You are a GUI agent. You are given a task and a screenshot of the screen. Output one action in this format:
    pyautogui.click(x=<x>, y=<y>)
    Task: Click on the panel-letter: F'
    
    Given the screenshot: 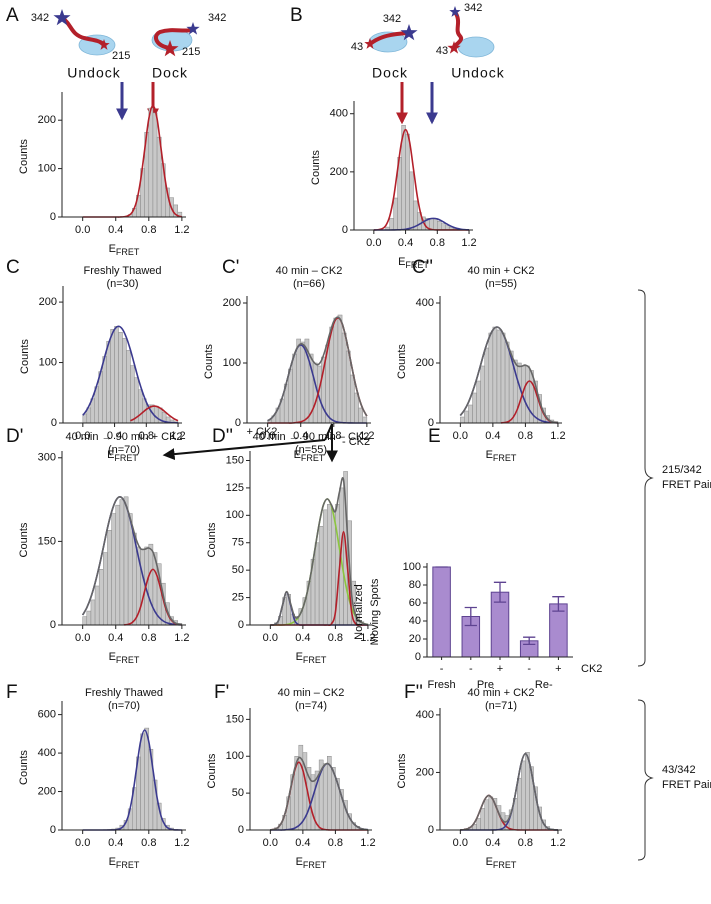 What is the action you would take?
    pyautogui.click(x=221, y=692)
    